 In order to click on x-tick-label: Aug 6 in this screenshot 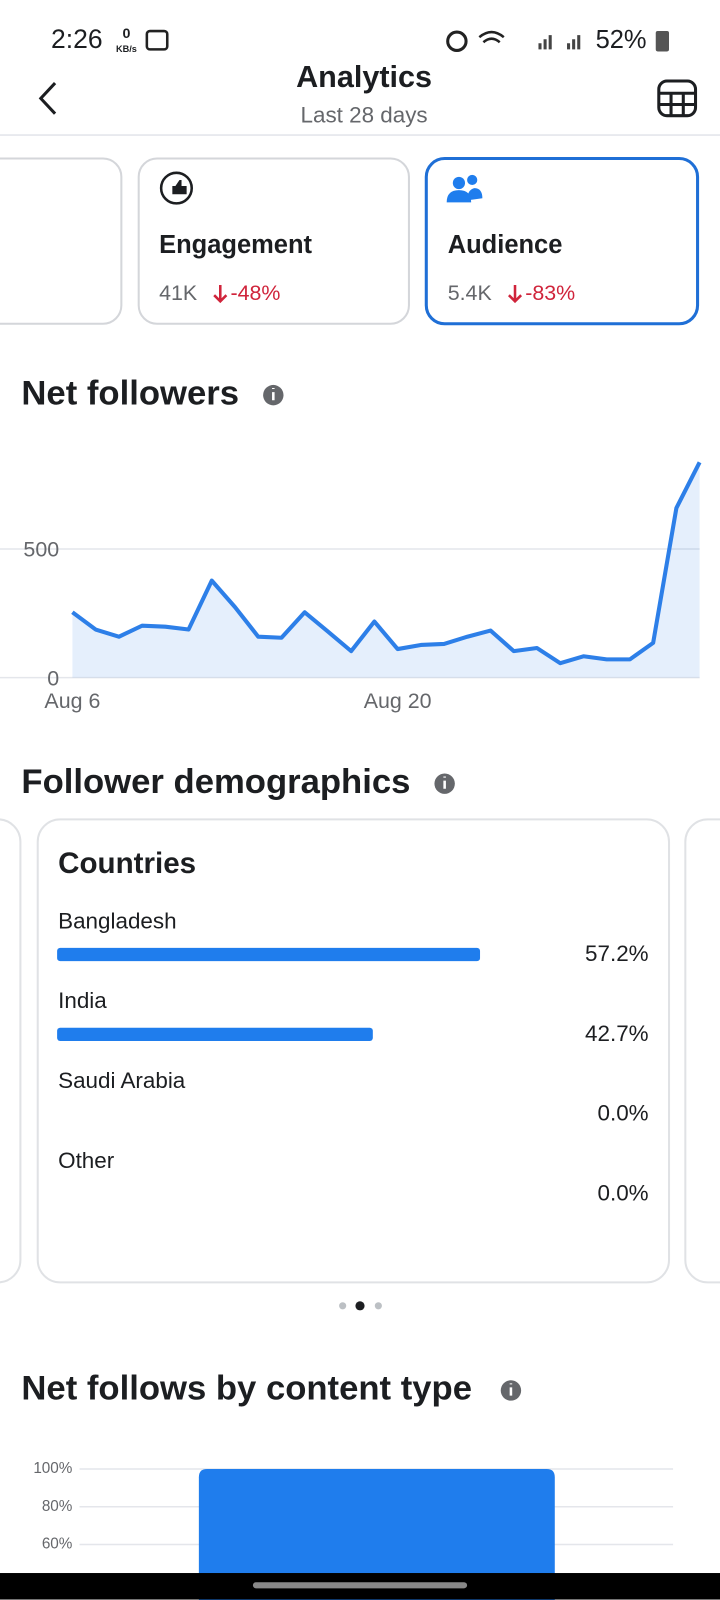, I will do `click(72, 701)`.